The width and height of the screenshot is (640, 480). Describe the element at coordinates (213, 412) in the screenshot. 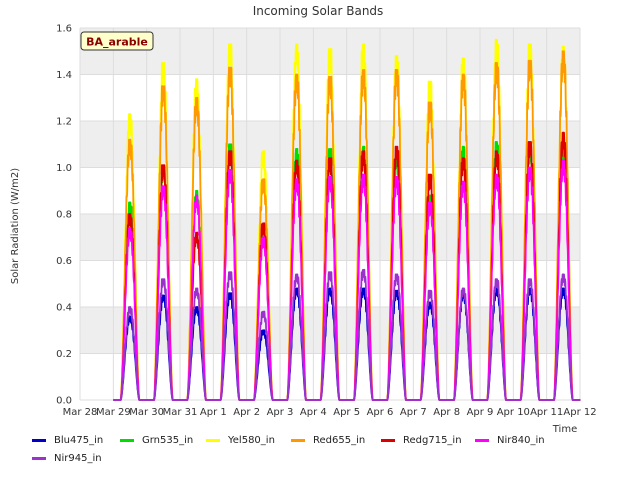

I see `x-tick-label: Apr 1` at that location.